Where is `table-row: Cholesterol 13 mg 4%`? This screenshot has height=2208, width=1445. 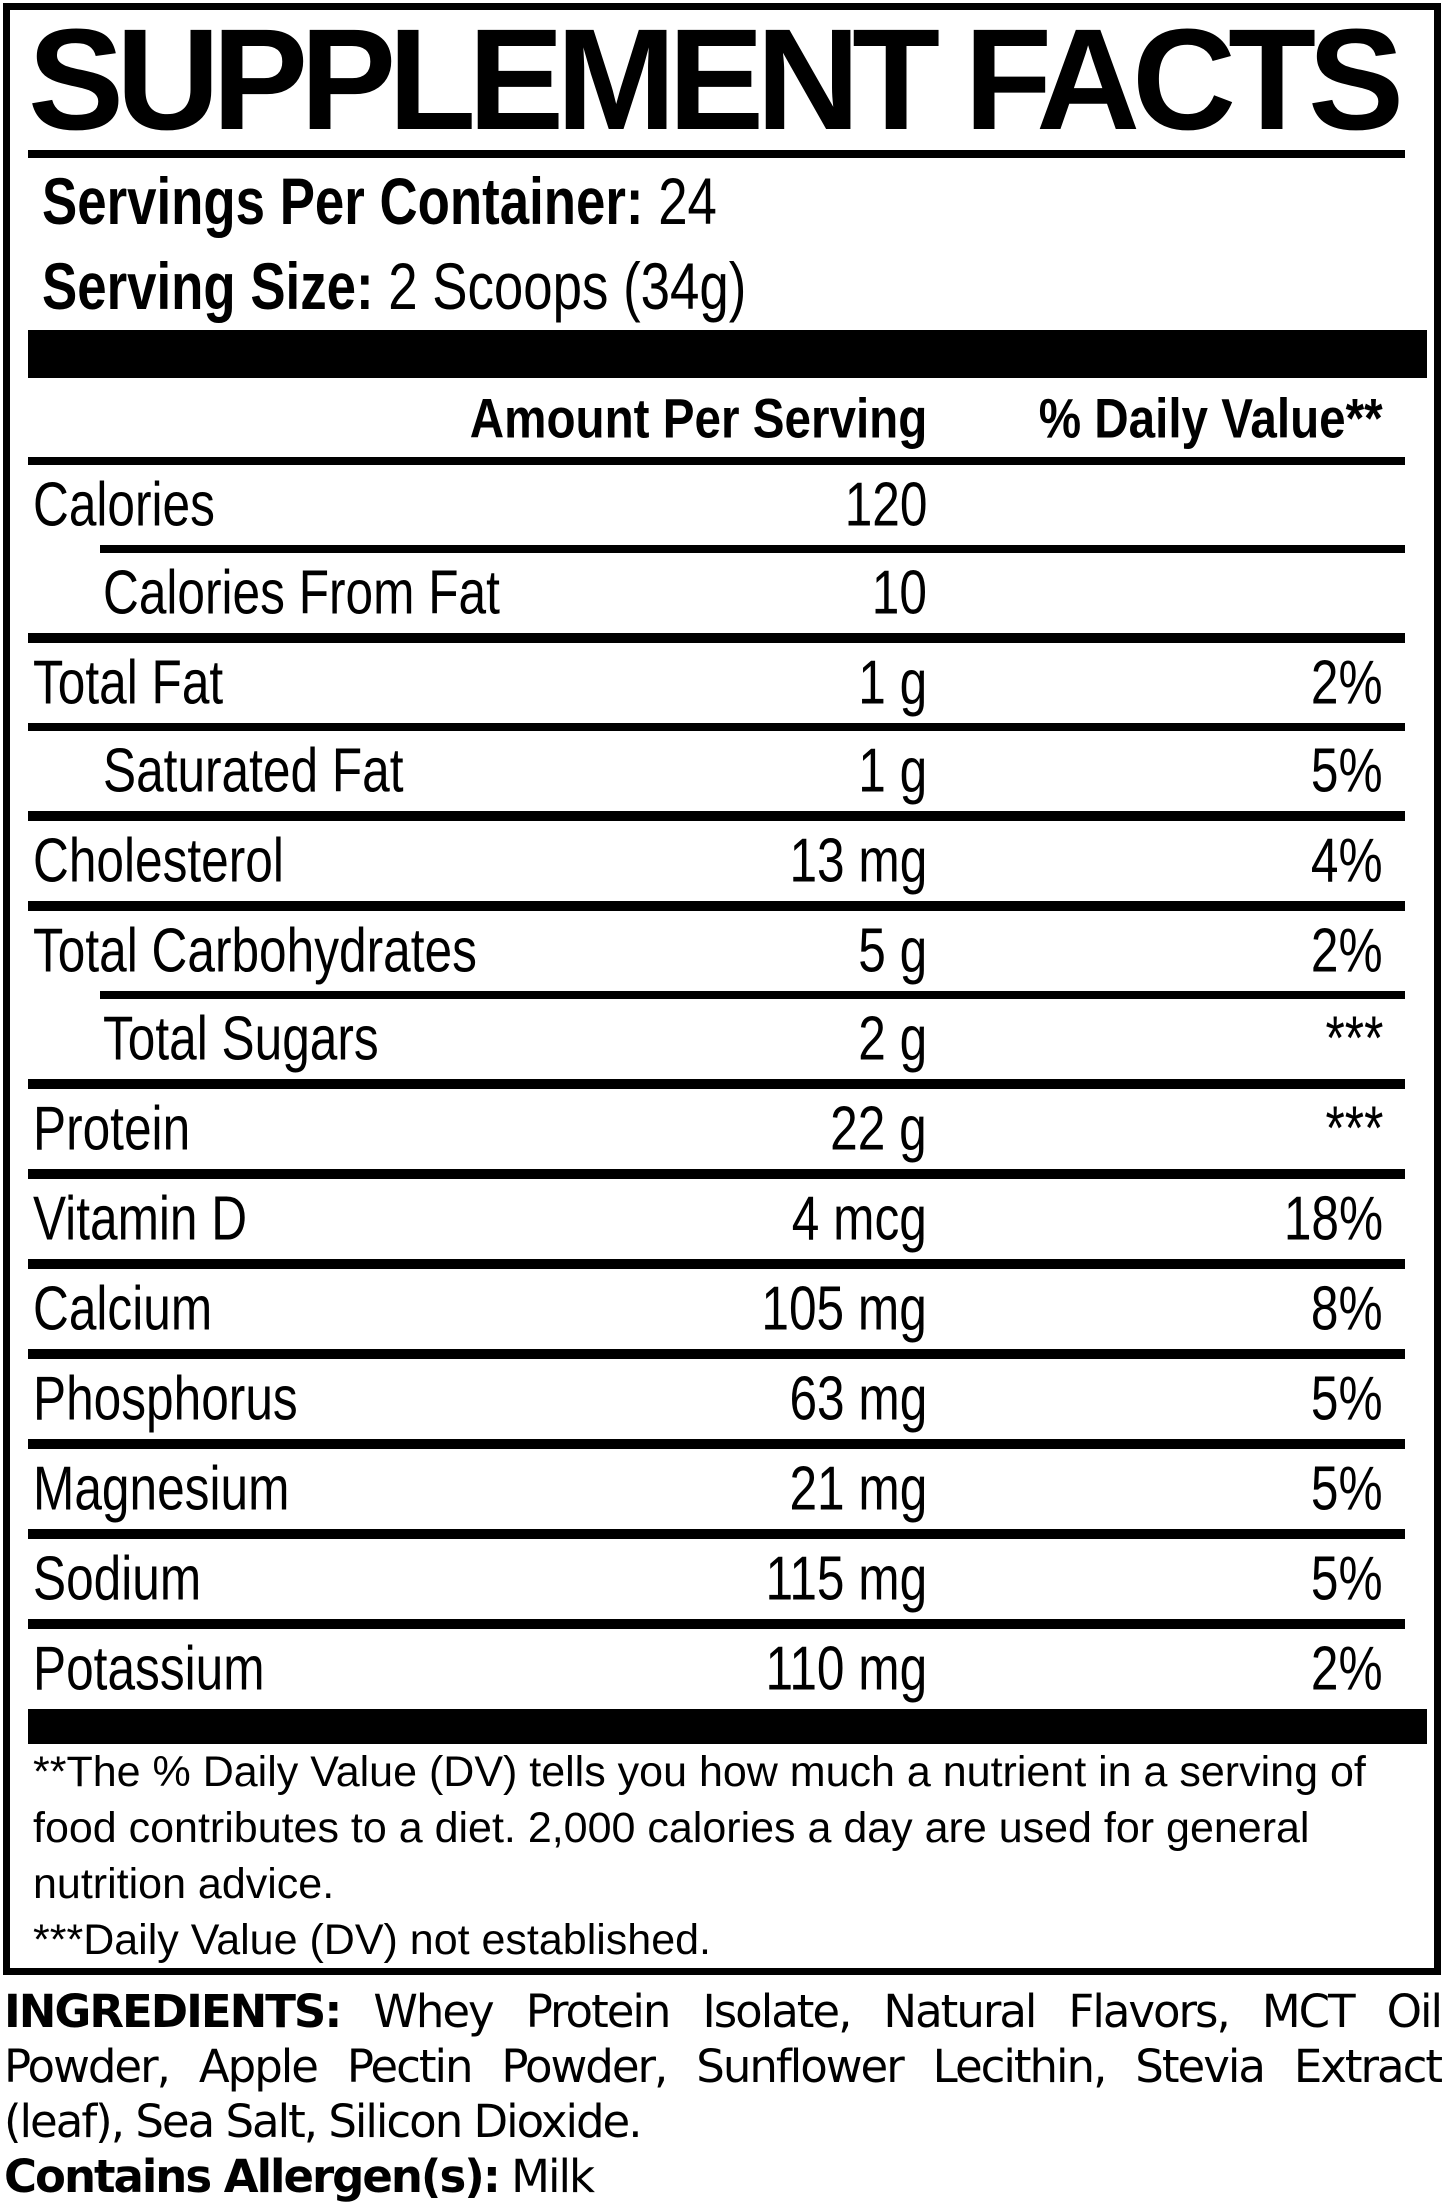
table-row: Cholesterol 13 mg 4% is located at coordinates (716, 861).